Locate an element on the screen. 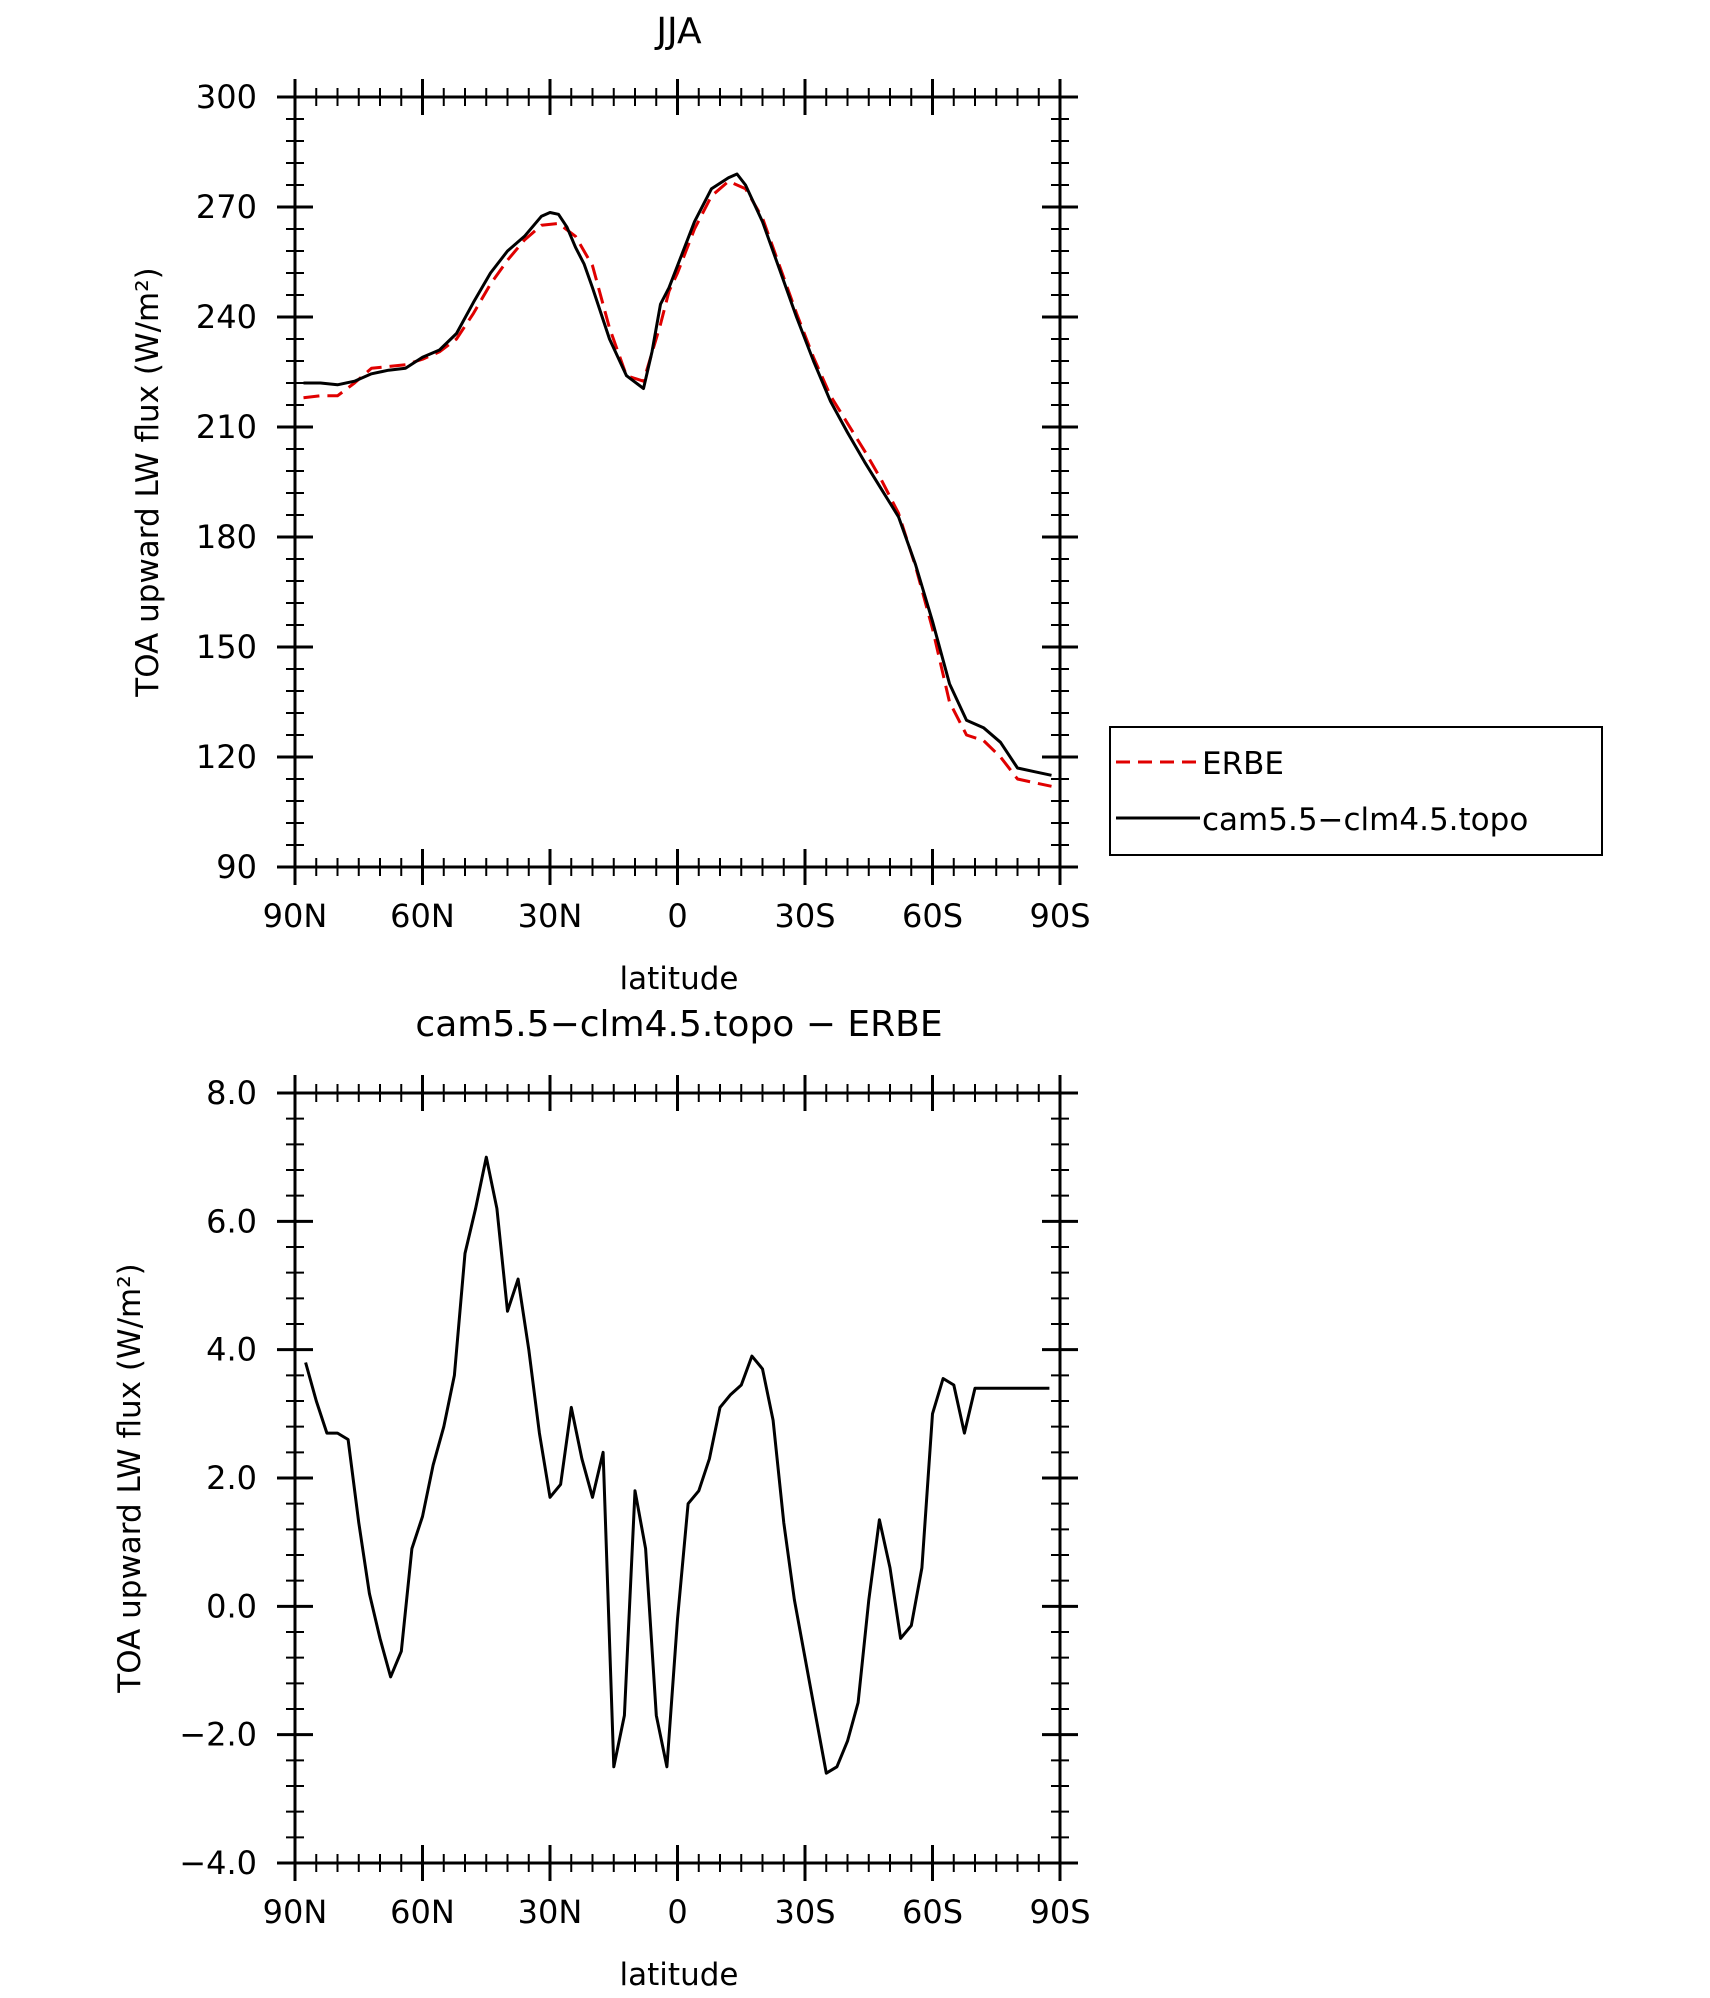 Image resolution: width=1710 pixels, height=1998 pixels. bottom-y-tick-label: −4.0 is located at coordinates (218, 1863).